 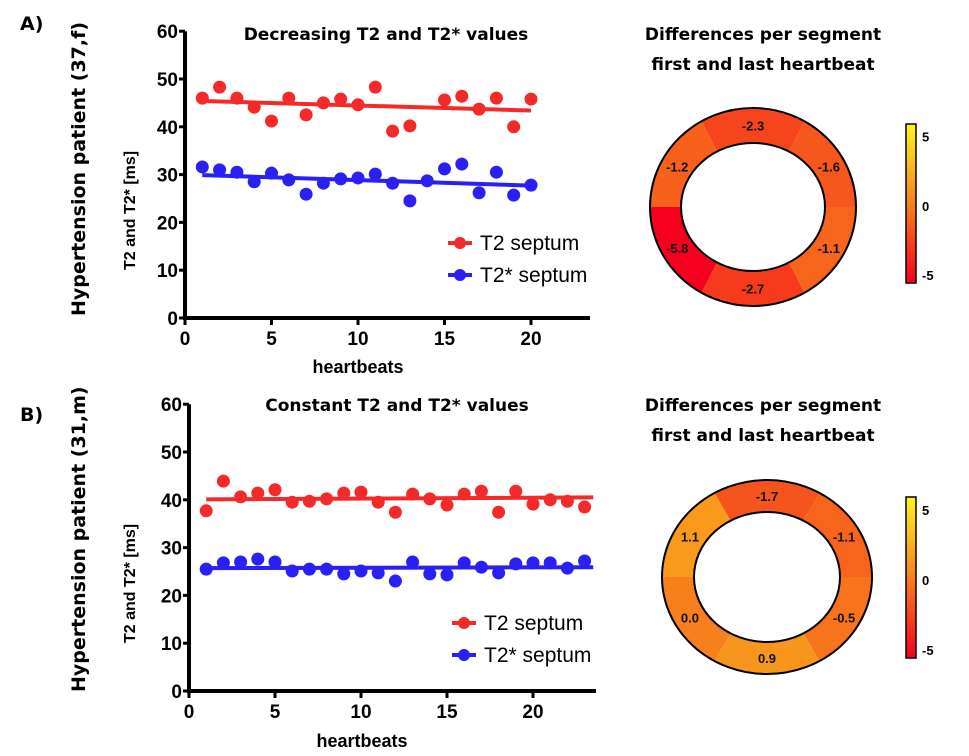 What do you see at coordinates (762, 436) in the screenshot?
I see `ring-title-b-line2: first and last heartbeat` at bounding box center [762, 436].